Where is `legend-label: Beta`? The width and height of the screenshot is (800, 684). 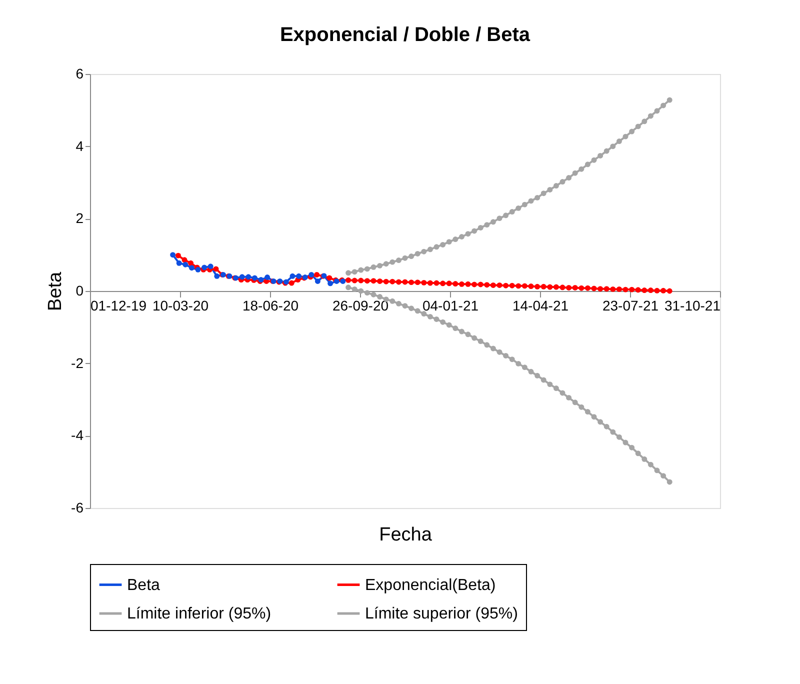 legend-label: Beta is located at coordinates (143, 585).